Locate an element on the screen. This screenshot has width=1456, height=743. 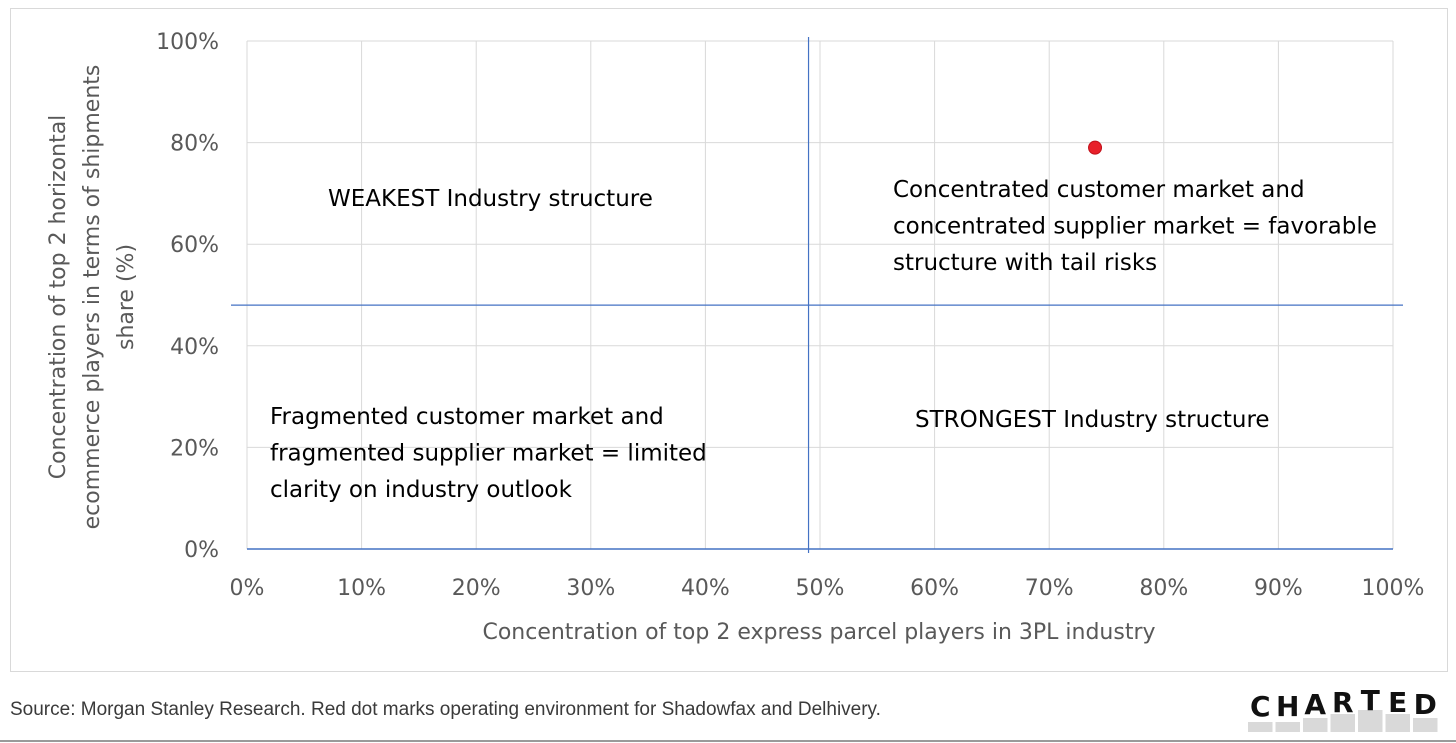
data-points is located at coordinates (1095, 147).